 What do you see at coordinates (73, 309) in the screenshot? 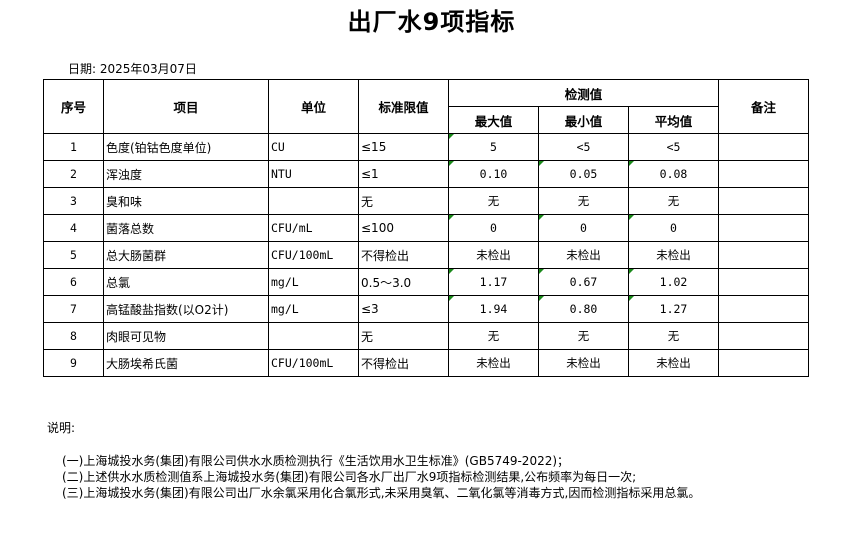
I see `cell-no: 7` at bounding box center [73, 309].